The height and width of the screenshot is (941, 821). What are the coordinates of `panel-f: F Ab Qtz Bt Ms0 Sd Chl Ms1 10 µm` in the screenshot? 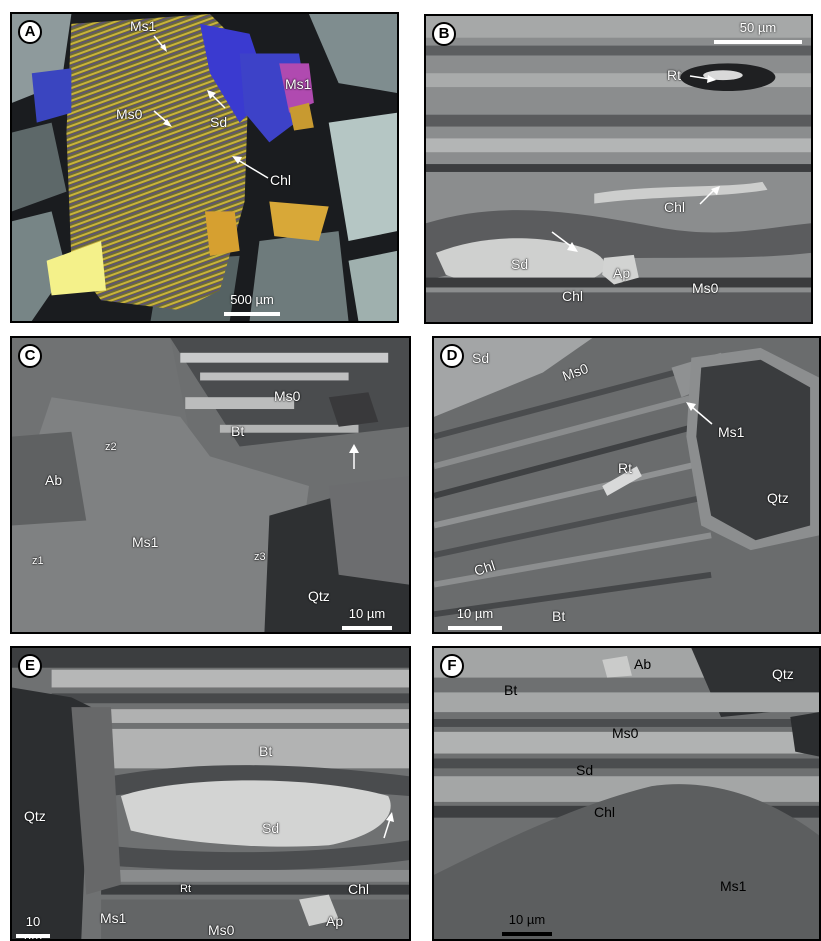 It's located at (626, 793).